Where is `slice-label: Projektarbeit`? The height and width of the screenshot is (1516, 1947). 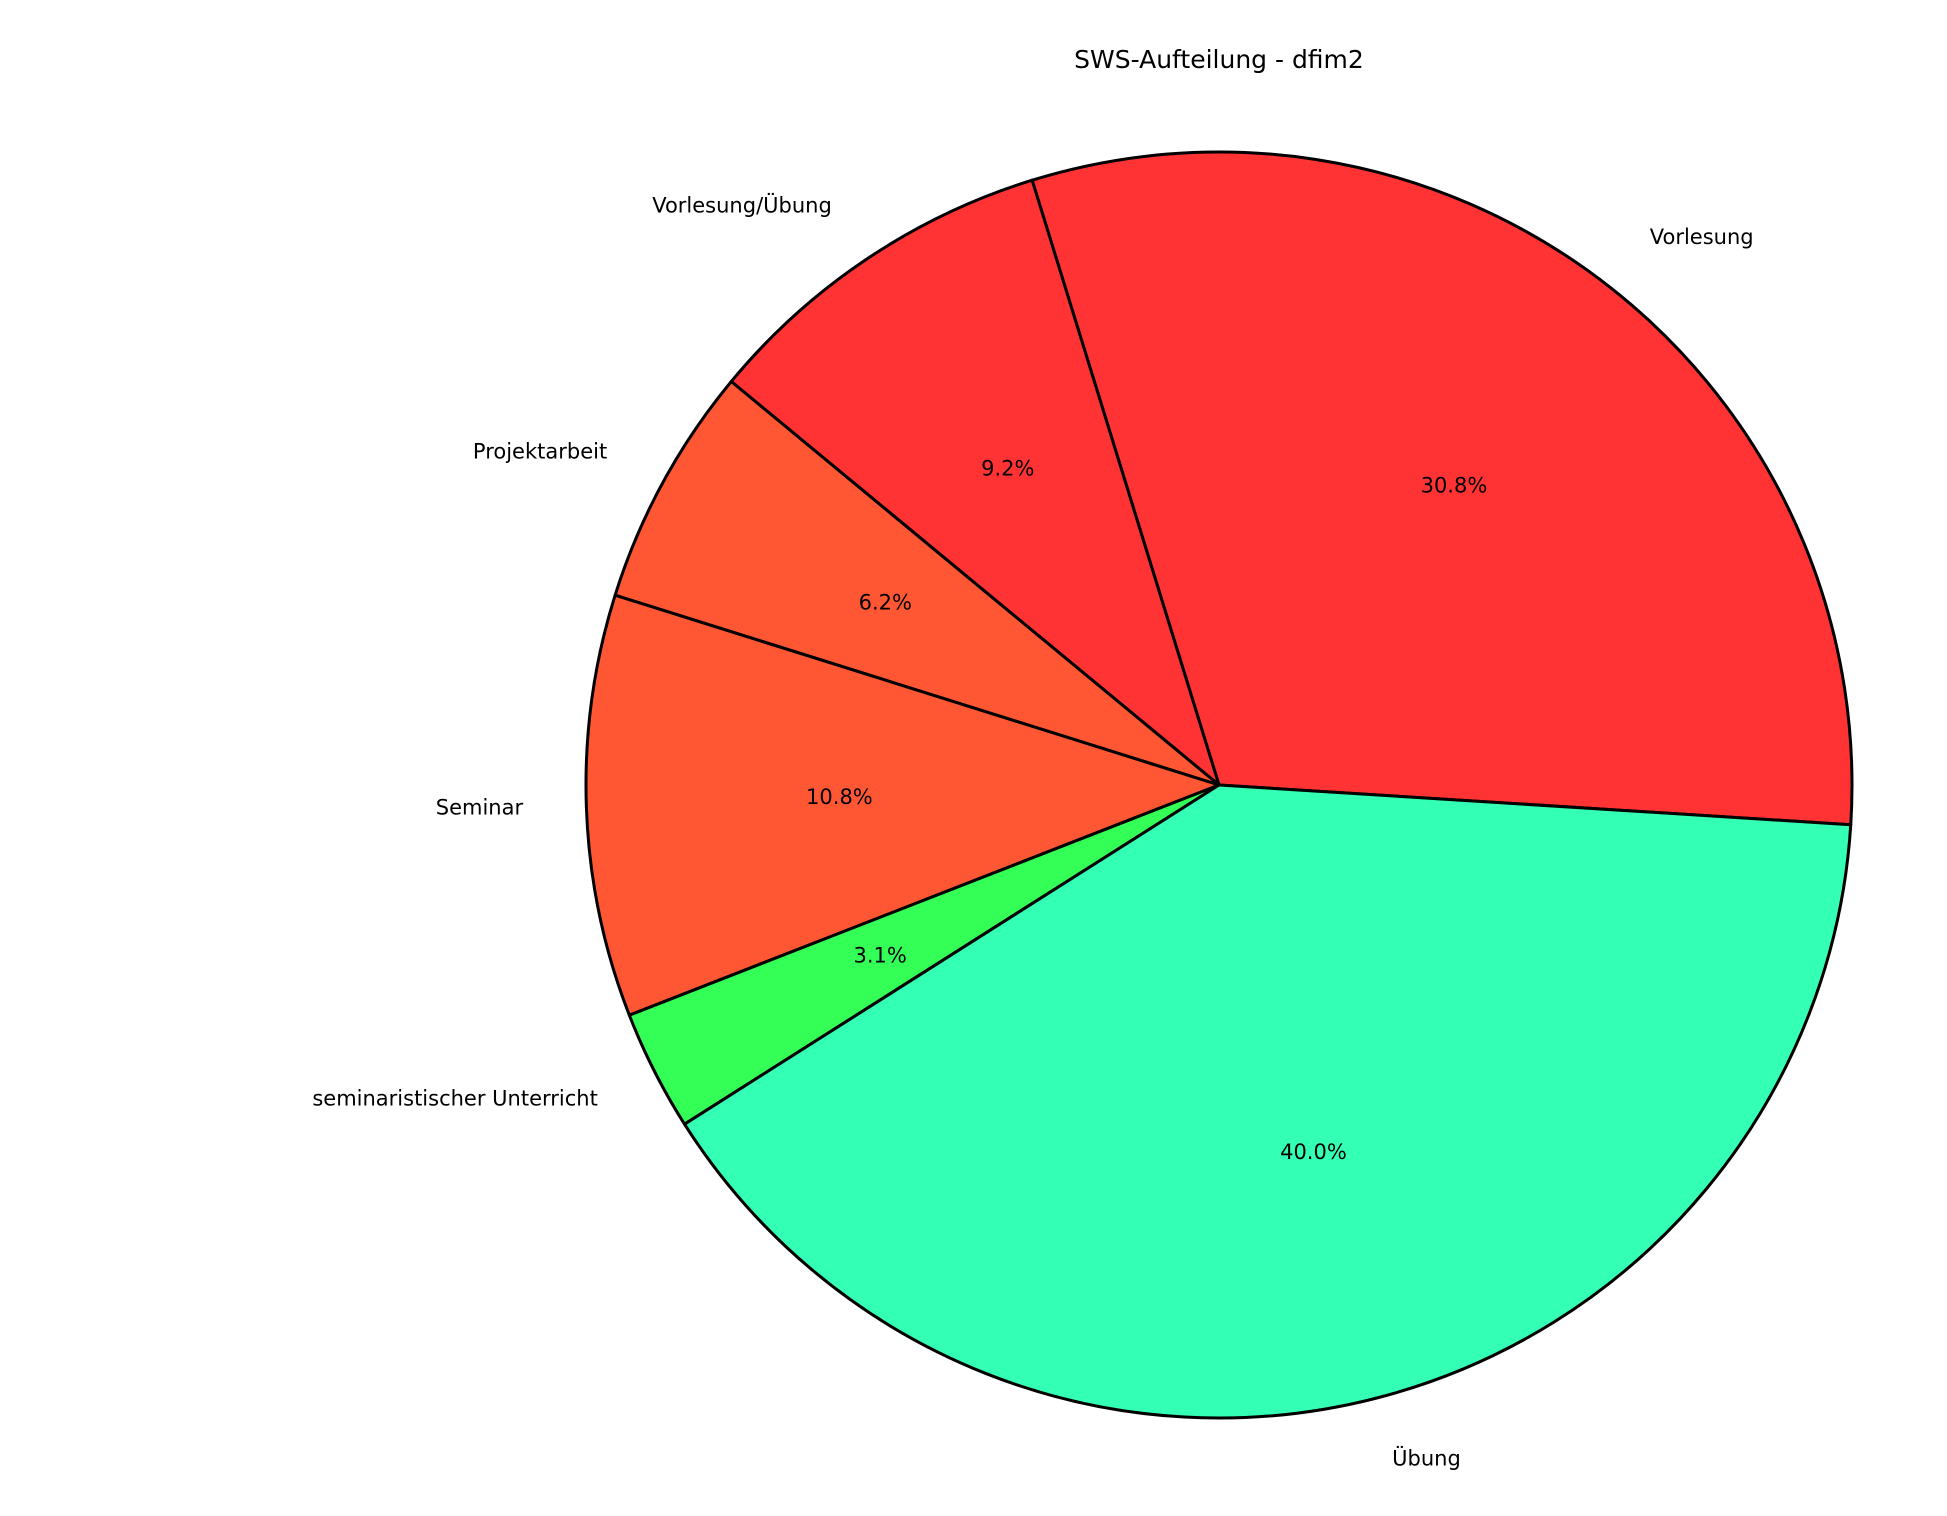
slice-label: Projektarbeit is located at coordinates (540, 452).